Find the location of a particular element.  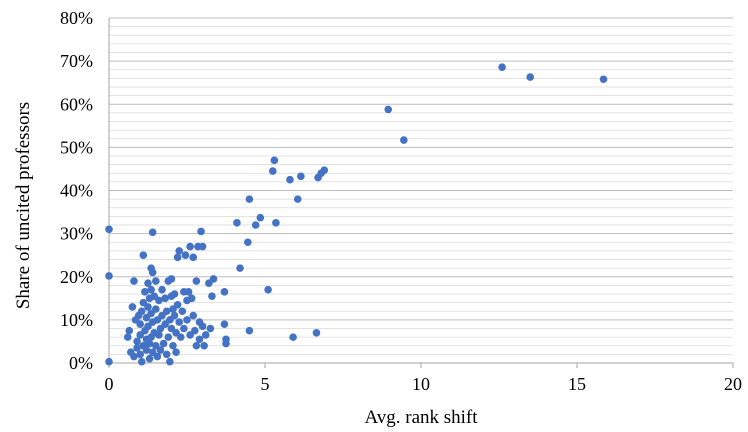

y-tick-label: 50% is located at coordinates (76, 147).